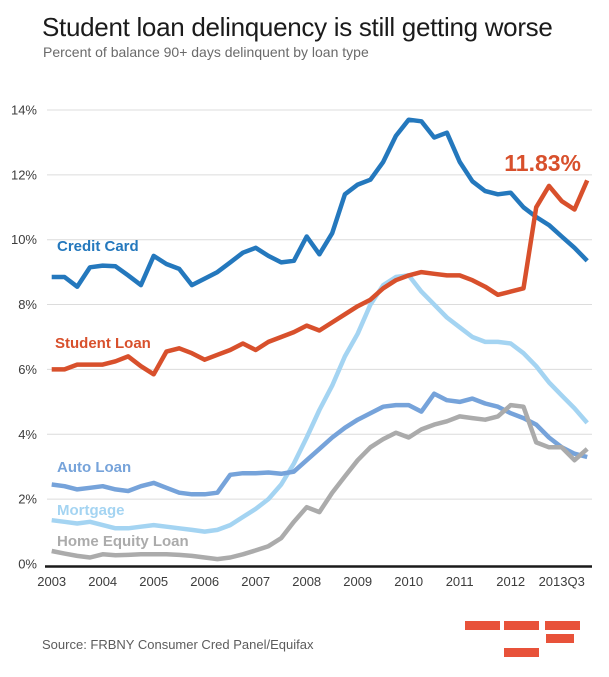  What do you see at coordinates (204, 581) in the screenshot?
I see `x-tick-label: 2006` at bounding box center [204, 581].